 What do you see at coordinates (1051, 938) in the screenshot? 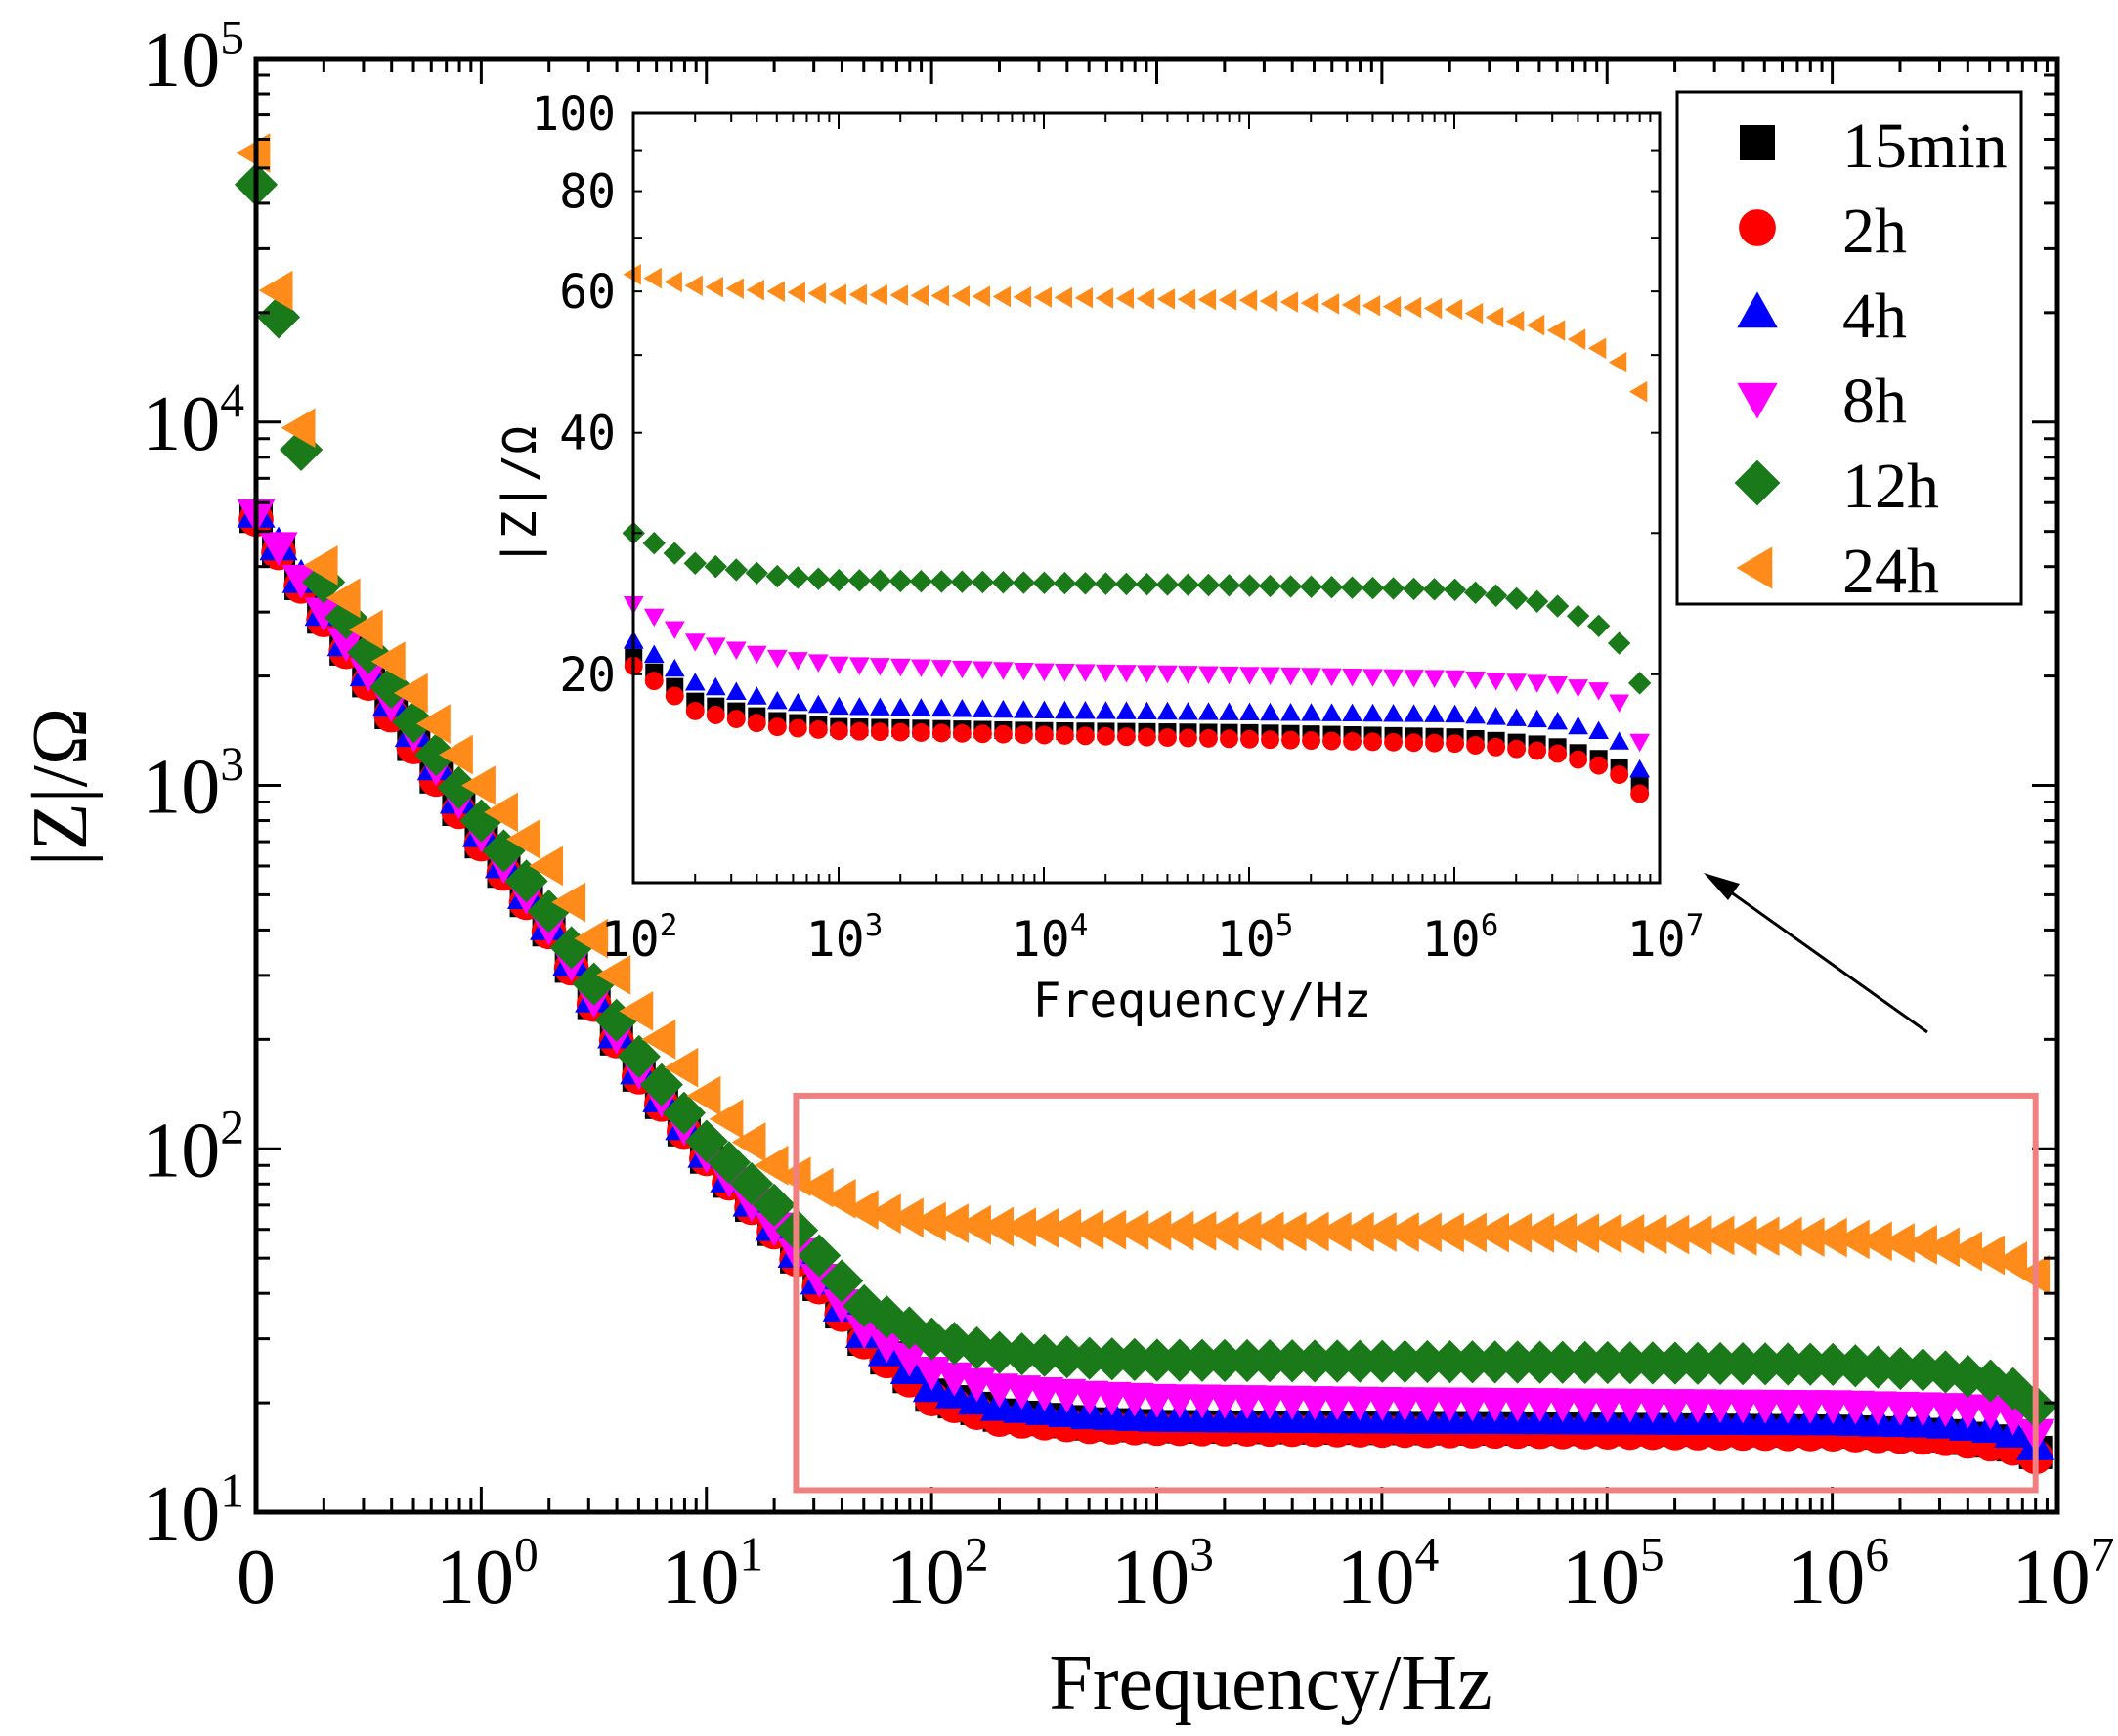
I see `inset-x-tick-label: 10⁴` at bounding box center [1051, 938].